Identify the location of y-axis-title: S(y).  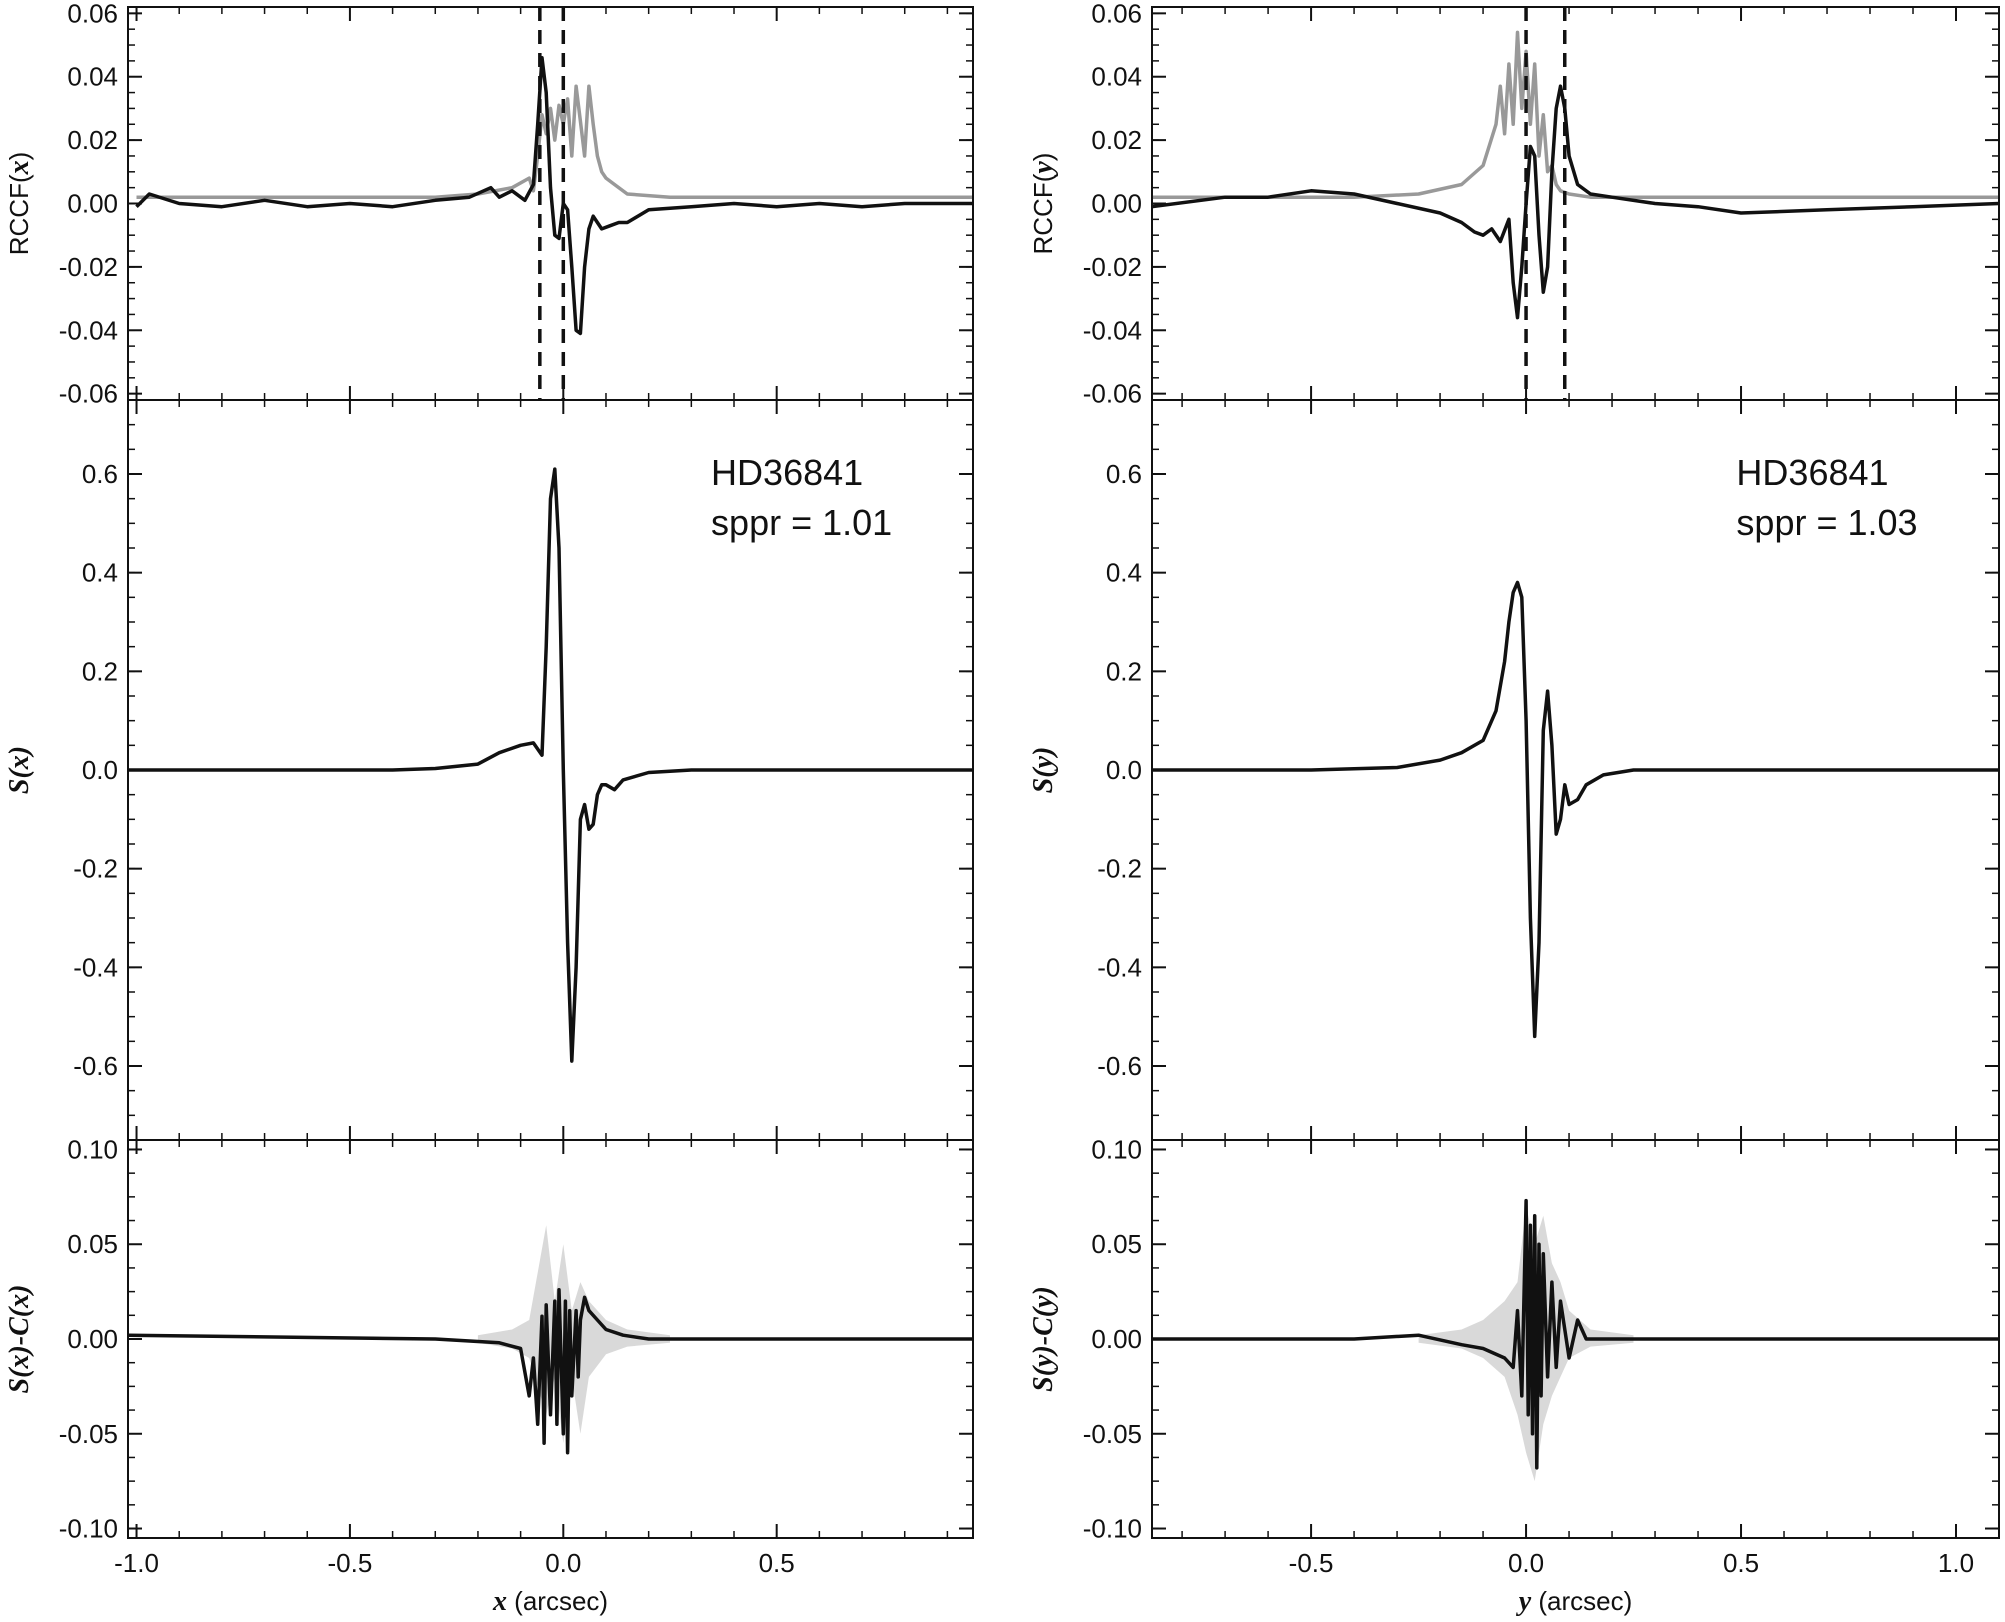
(1043, 770).